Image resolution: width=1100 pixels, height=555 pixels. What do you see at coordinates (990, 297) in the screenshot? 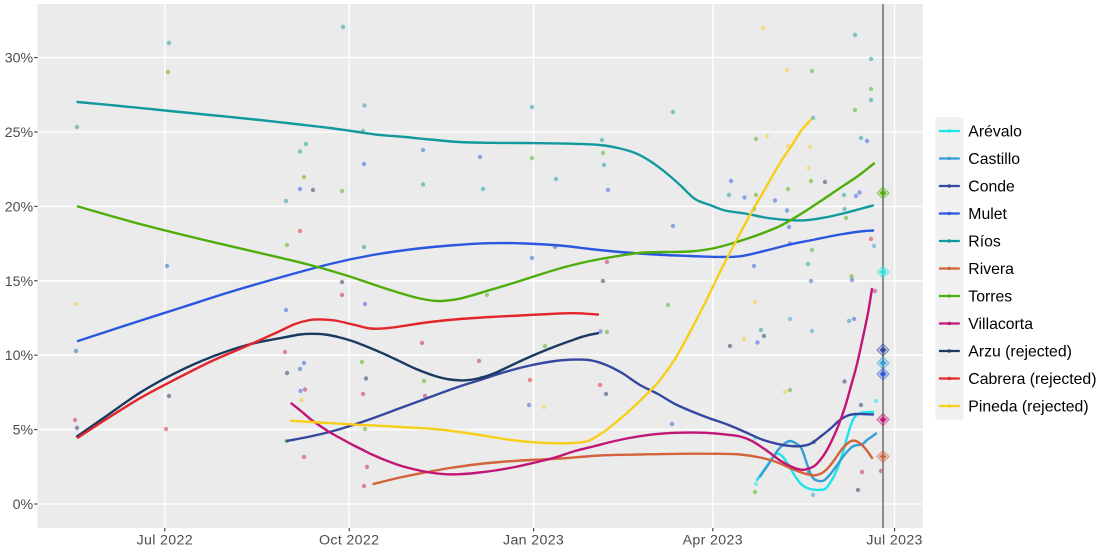
I see `svg-text: Torres` at bounding box center [990, 297].